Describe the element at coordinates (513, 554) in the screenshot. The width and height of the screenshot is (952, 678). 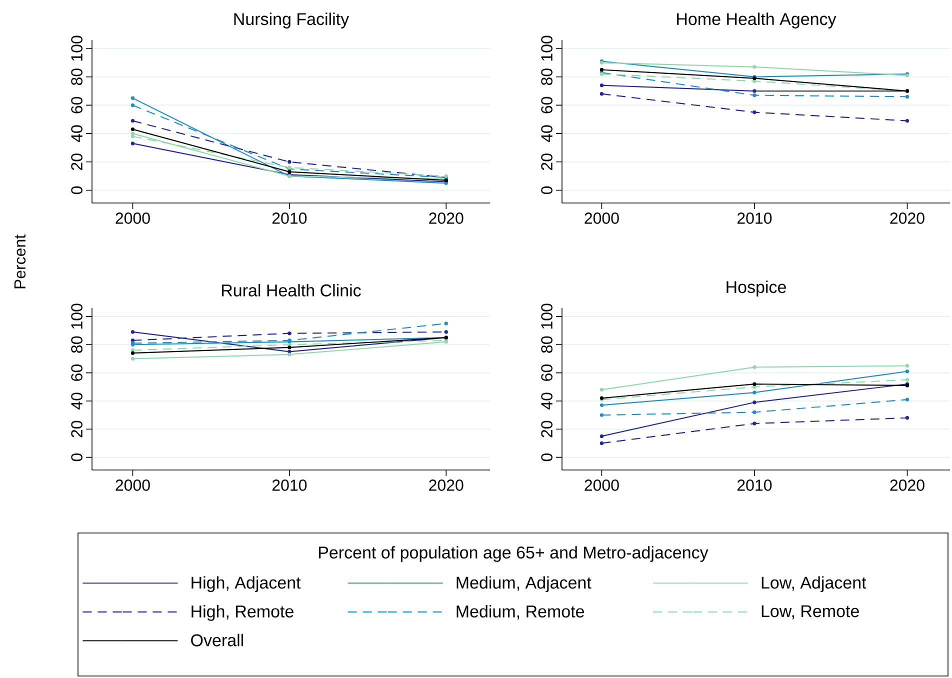
I see `legend-title: Percent of population age 65+ and Metro-adjacency` at that location.